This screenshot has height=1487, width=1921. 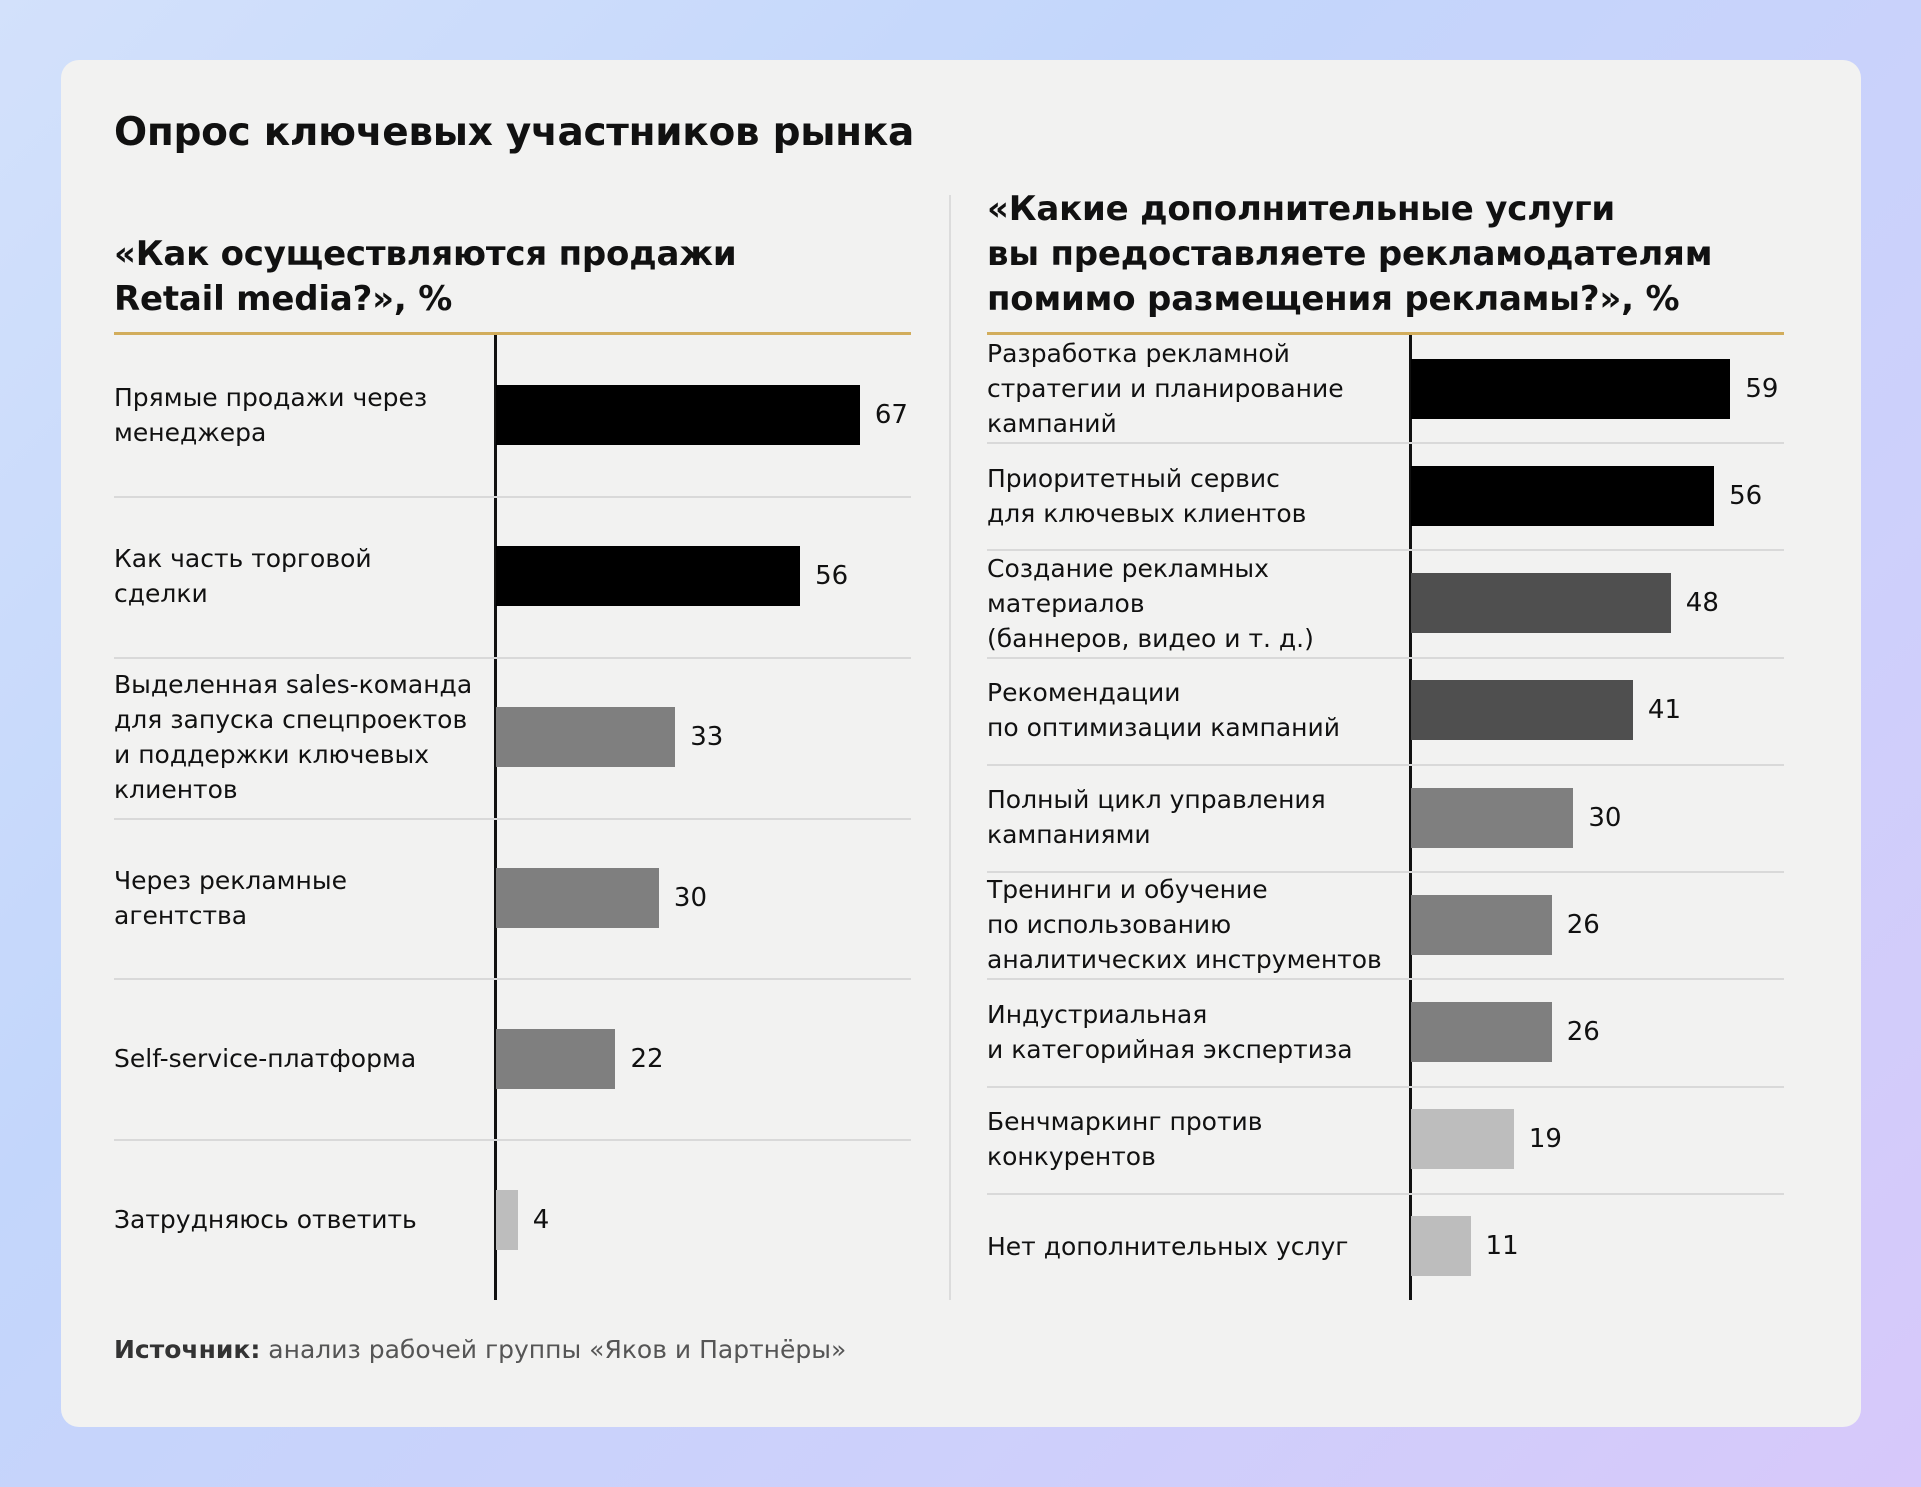 What do you see at coordinates (1664, 710) in the screenshot?
I see `data-label: 41` at bounding box center [1664, 710].